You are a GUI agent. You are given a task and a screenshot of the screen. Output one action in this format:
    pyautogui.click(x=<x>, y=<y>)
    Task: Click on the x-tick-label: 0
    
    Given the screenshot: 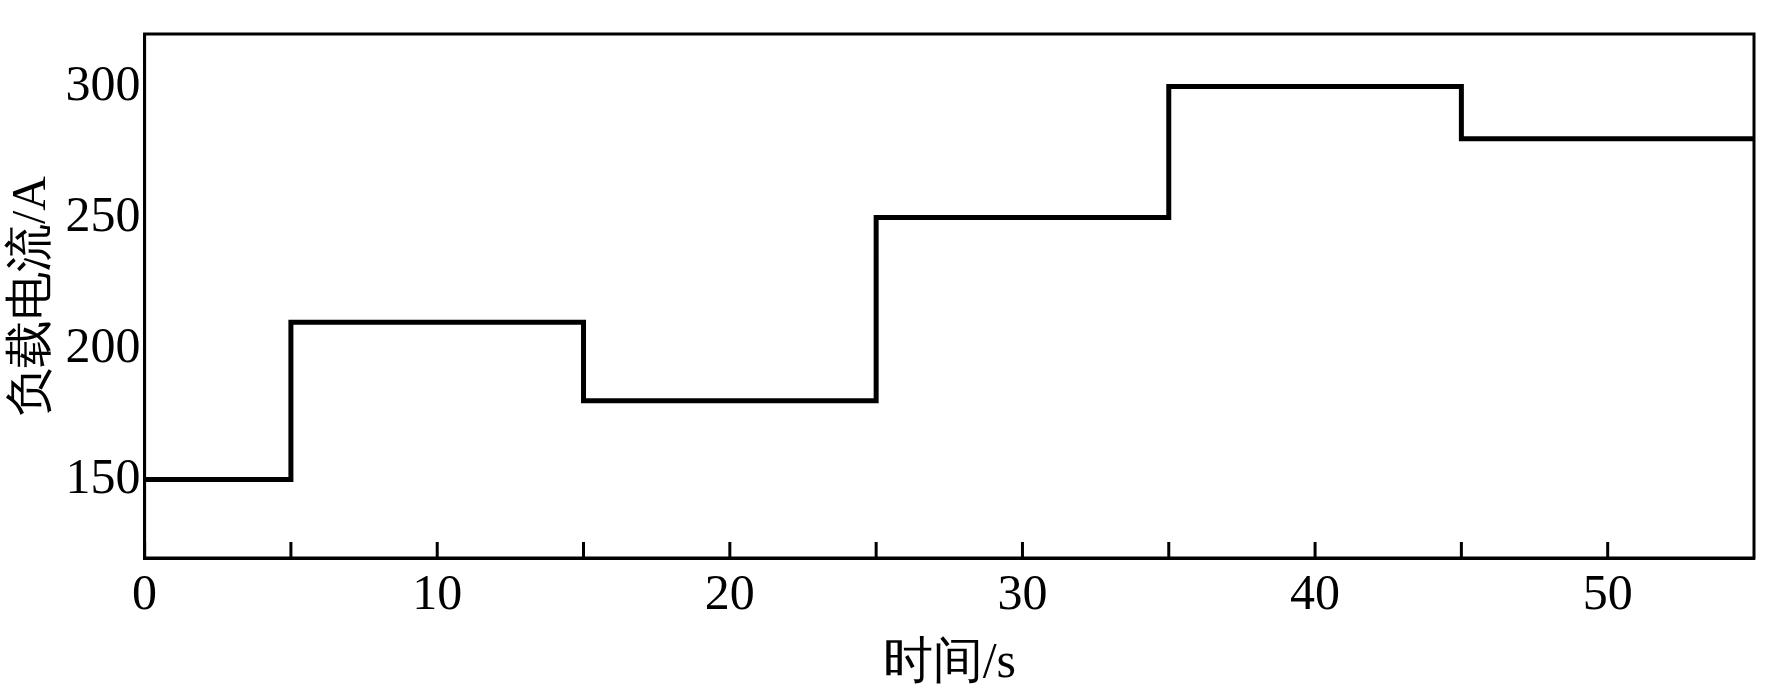 What is the action you would take?
    pyautogui.click(x=145, y=592)
    